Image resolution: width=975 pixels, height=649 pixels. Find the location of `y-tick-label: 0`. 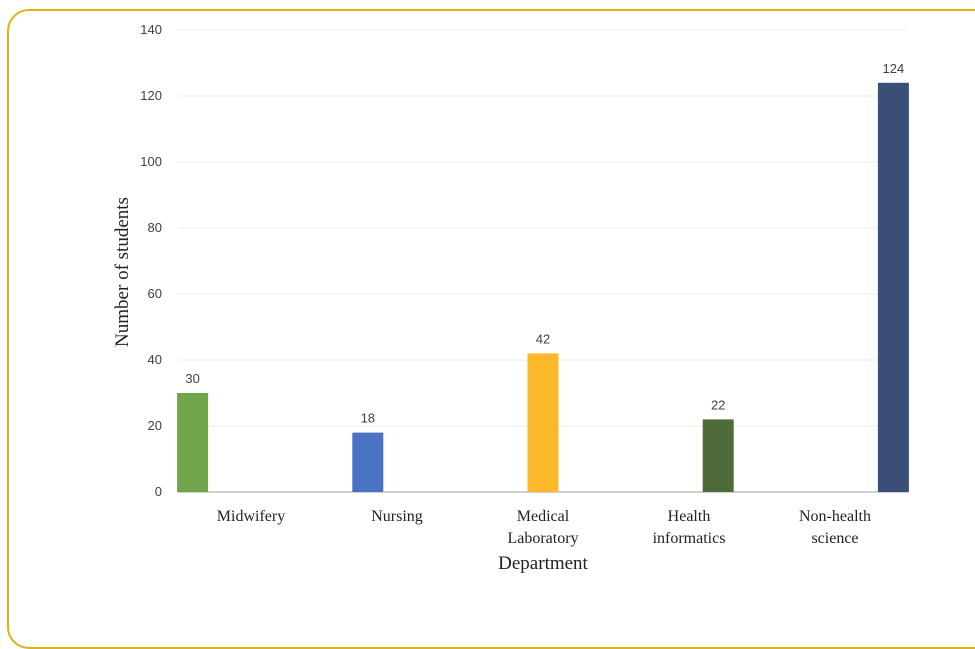

y-tick-label: 0 is located at coordinates (158, 491).